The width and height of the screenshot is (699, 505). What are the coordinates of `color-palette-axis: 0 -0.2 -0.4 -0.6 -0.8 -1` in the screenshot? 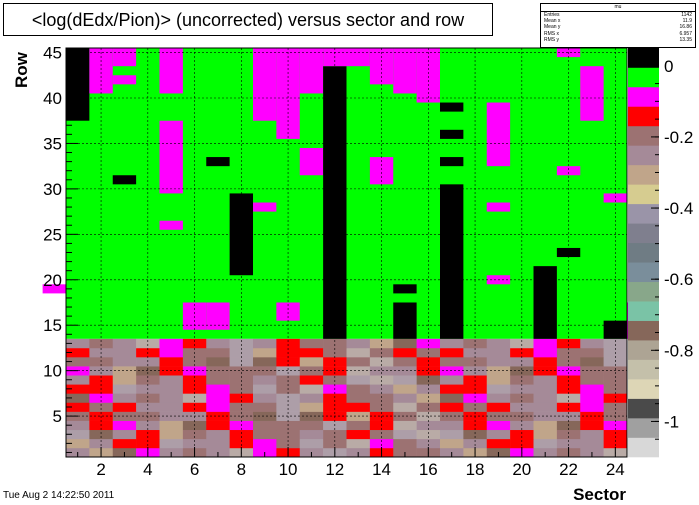 It's located at (660, 253).